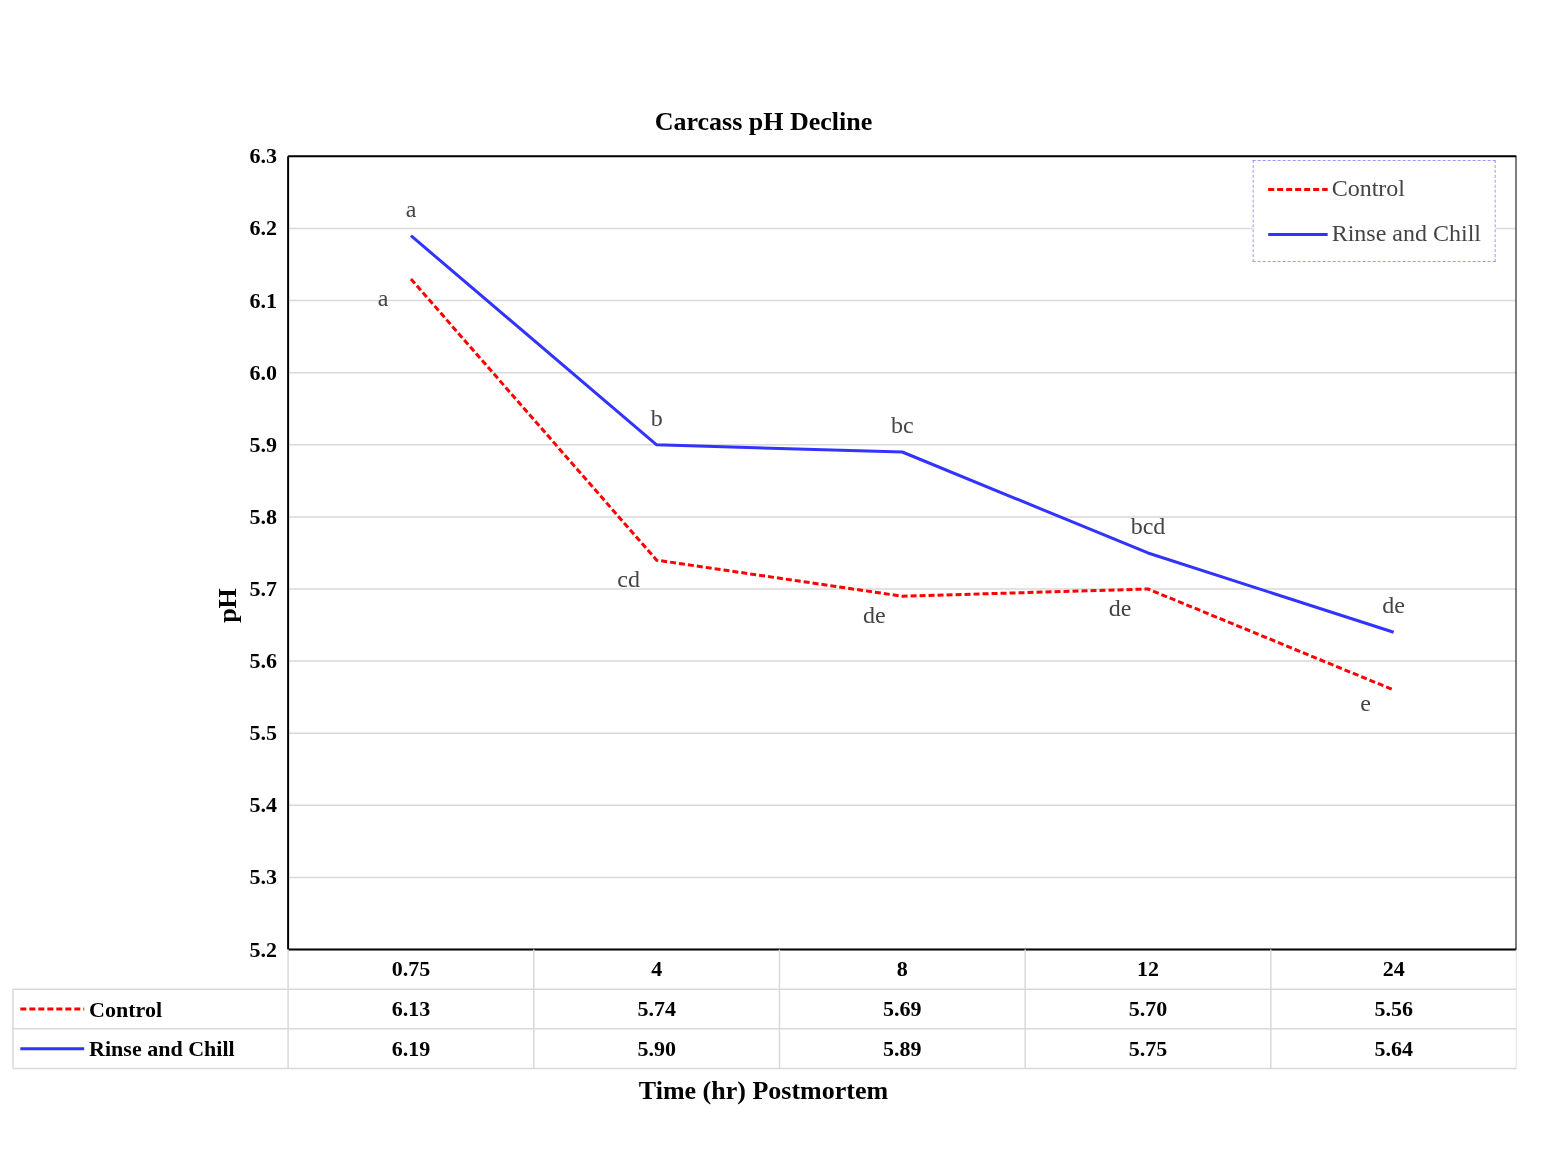 The height and width of the screenshot is (1161, 1560). I want to click on y-tick-label: 6.1, so click(263, 300).